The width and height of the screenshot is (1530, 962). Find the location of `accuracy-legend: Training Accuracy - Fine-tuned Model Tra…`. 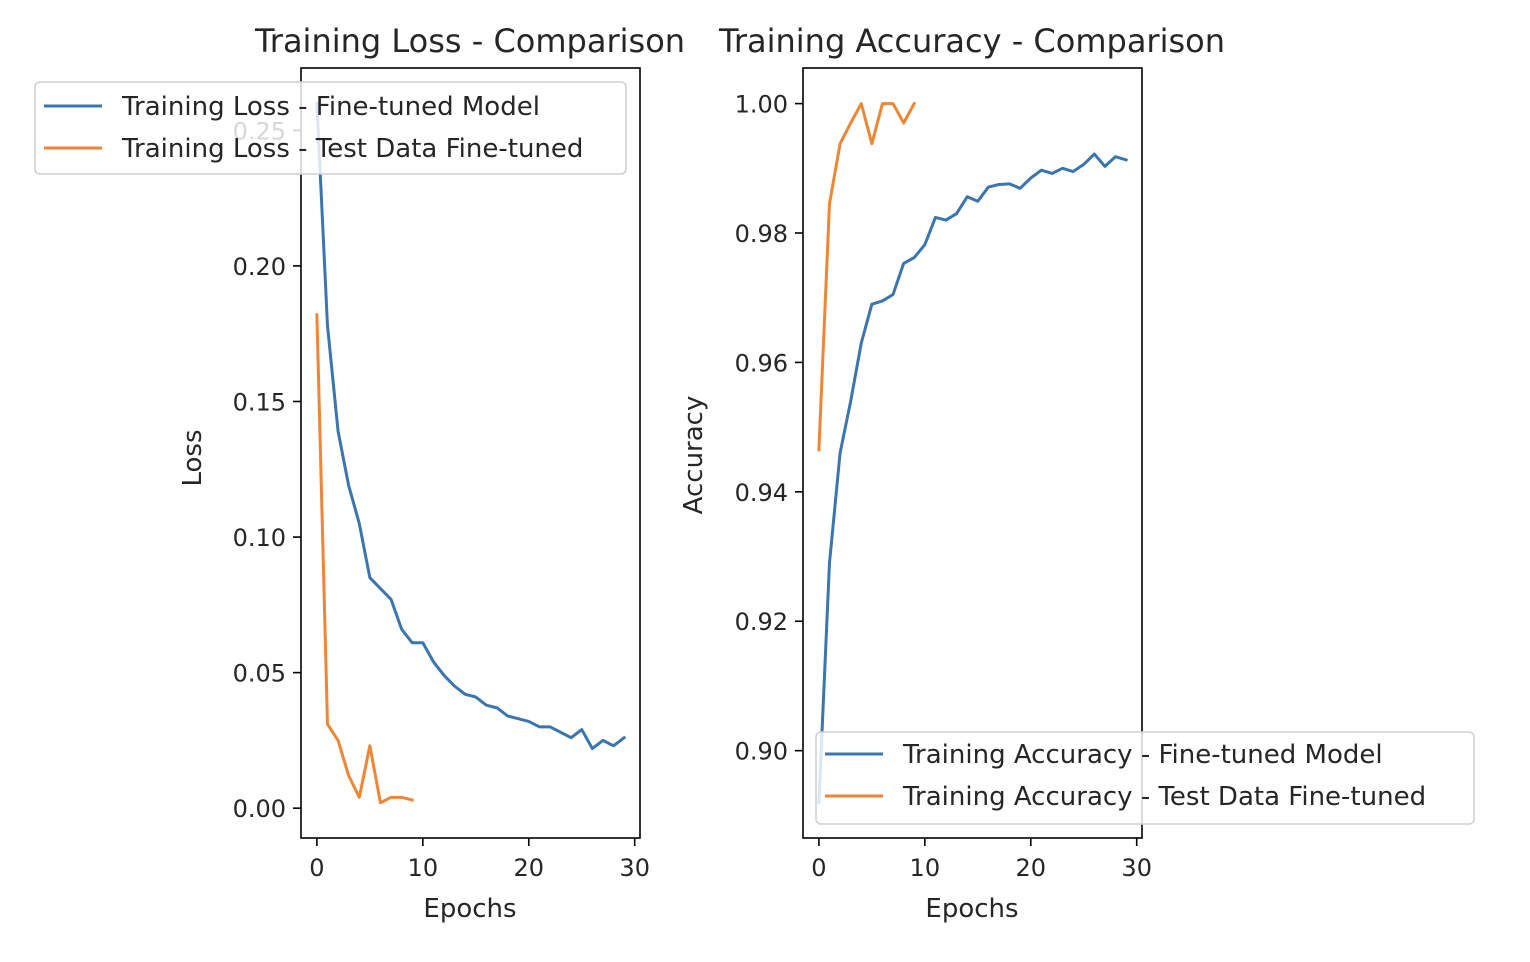

accuracy-legend: Training Accuracy - Fine-tuned Model Tra… is located at coordinates (1145, 778).